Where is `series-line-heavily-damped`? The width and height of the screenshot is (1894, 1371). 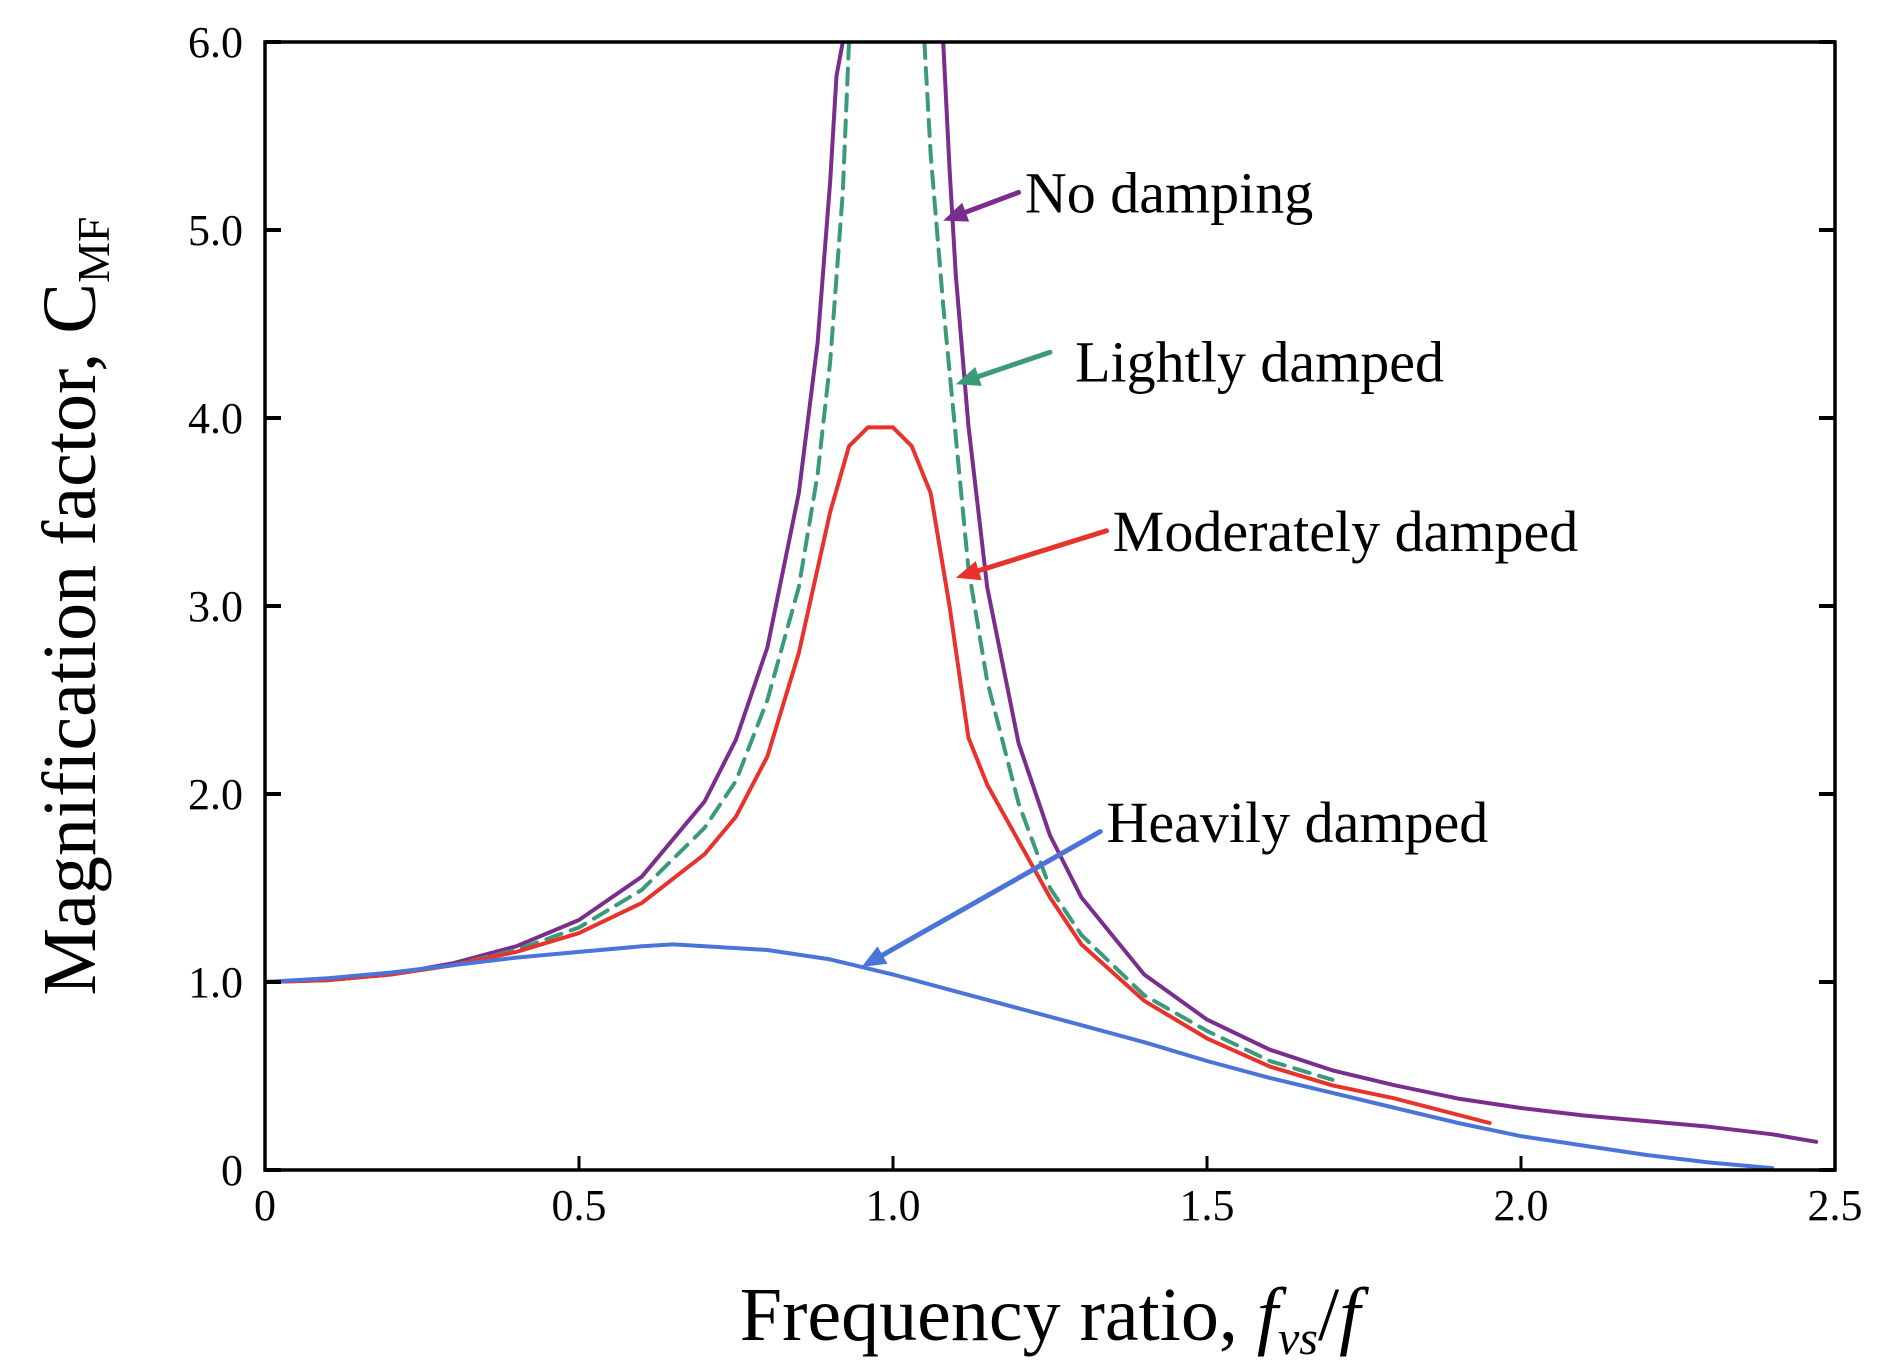 series-line-heavily-damped is located at coordinates (1020, 1056).